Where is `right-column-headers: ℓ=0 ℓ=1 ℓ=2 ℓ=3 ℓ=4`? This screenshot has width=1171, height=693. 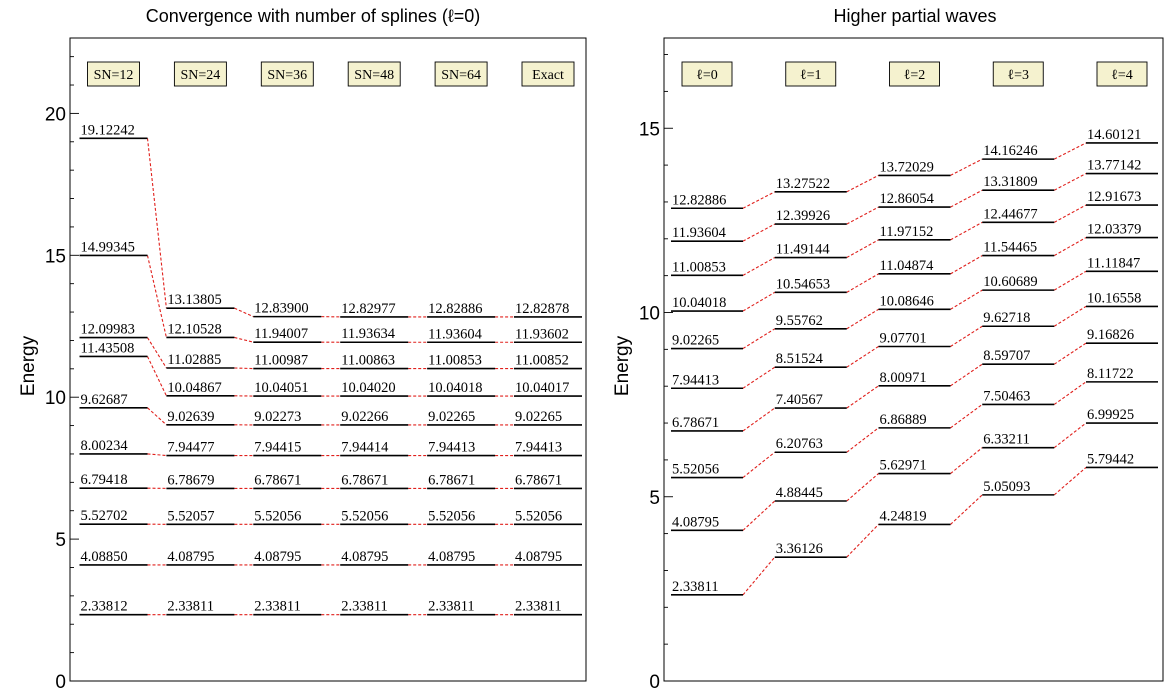
right-column-headers: ℓ=0 ℓ=1 ℓ=2 ℓ=3 ℓ=4 is located at coordinates (914, 74).